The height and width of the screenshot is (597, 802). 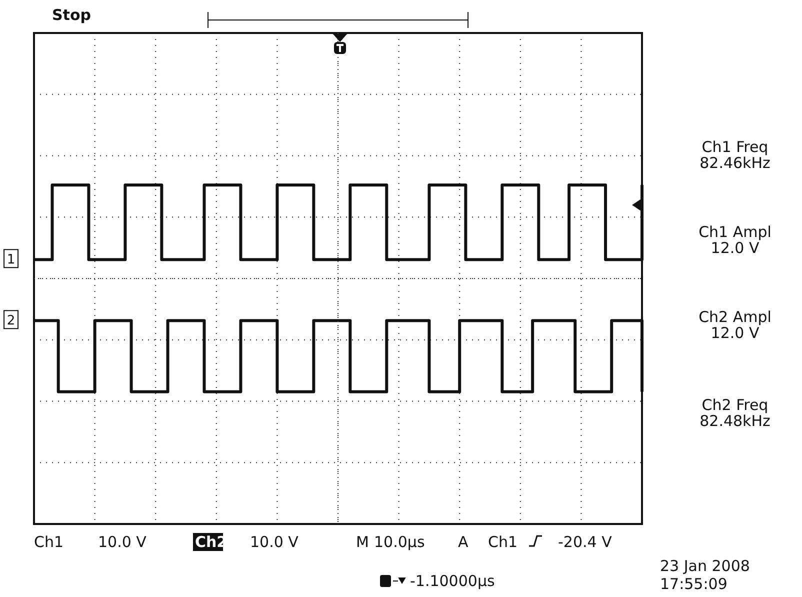 I want to click on text: A, so click(x=463, y=542).